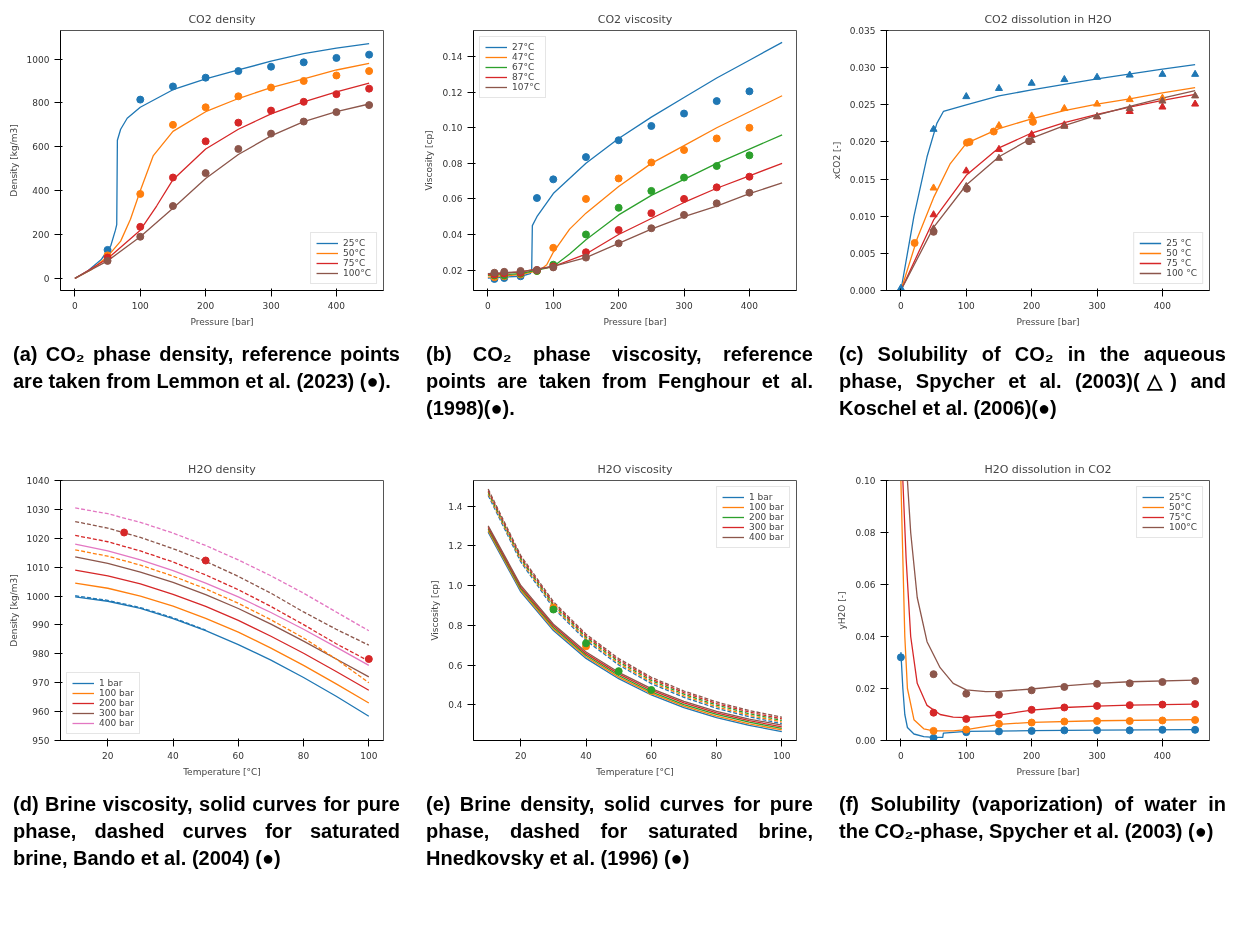 Image resolution: width=1241 pixels, height=950 pixels. I want to click on chart-title: H2O viscosity, so click(635, 469).